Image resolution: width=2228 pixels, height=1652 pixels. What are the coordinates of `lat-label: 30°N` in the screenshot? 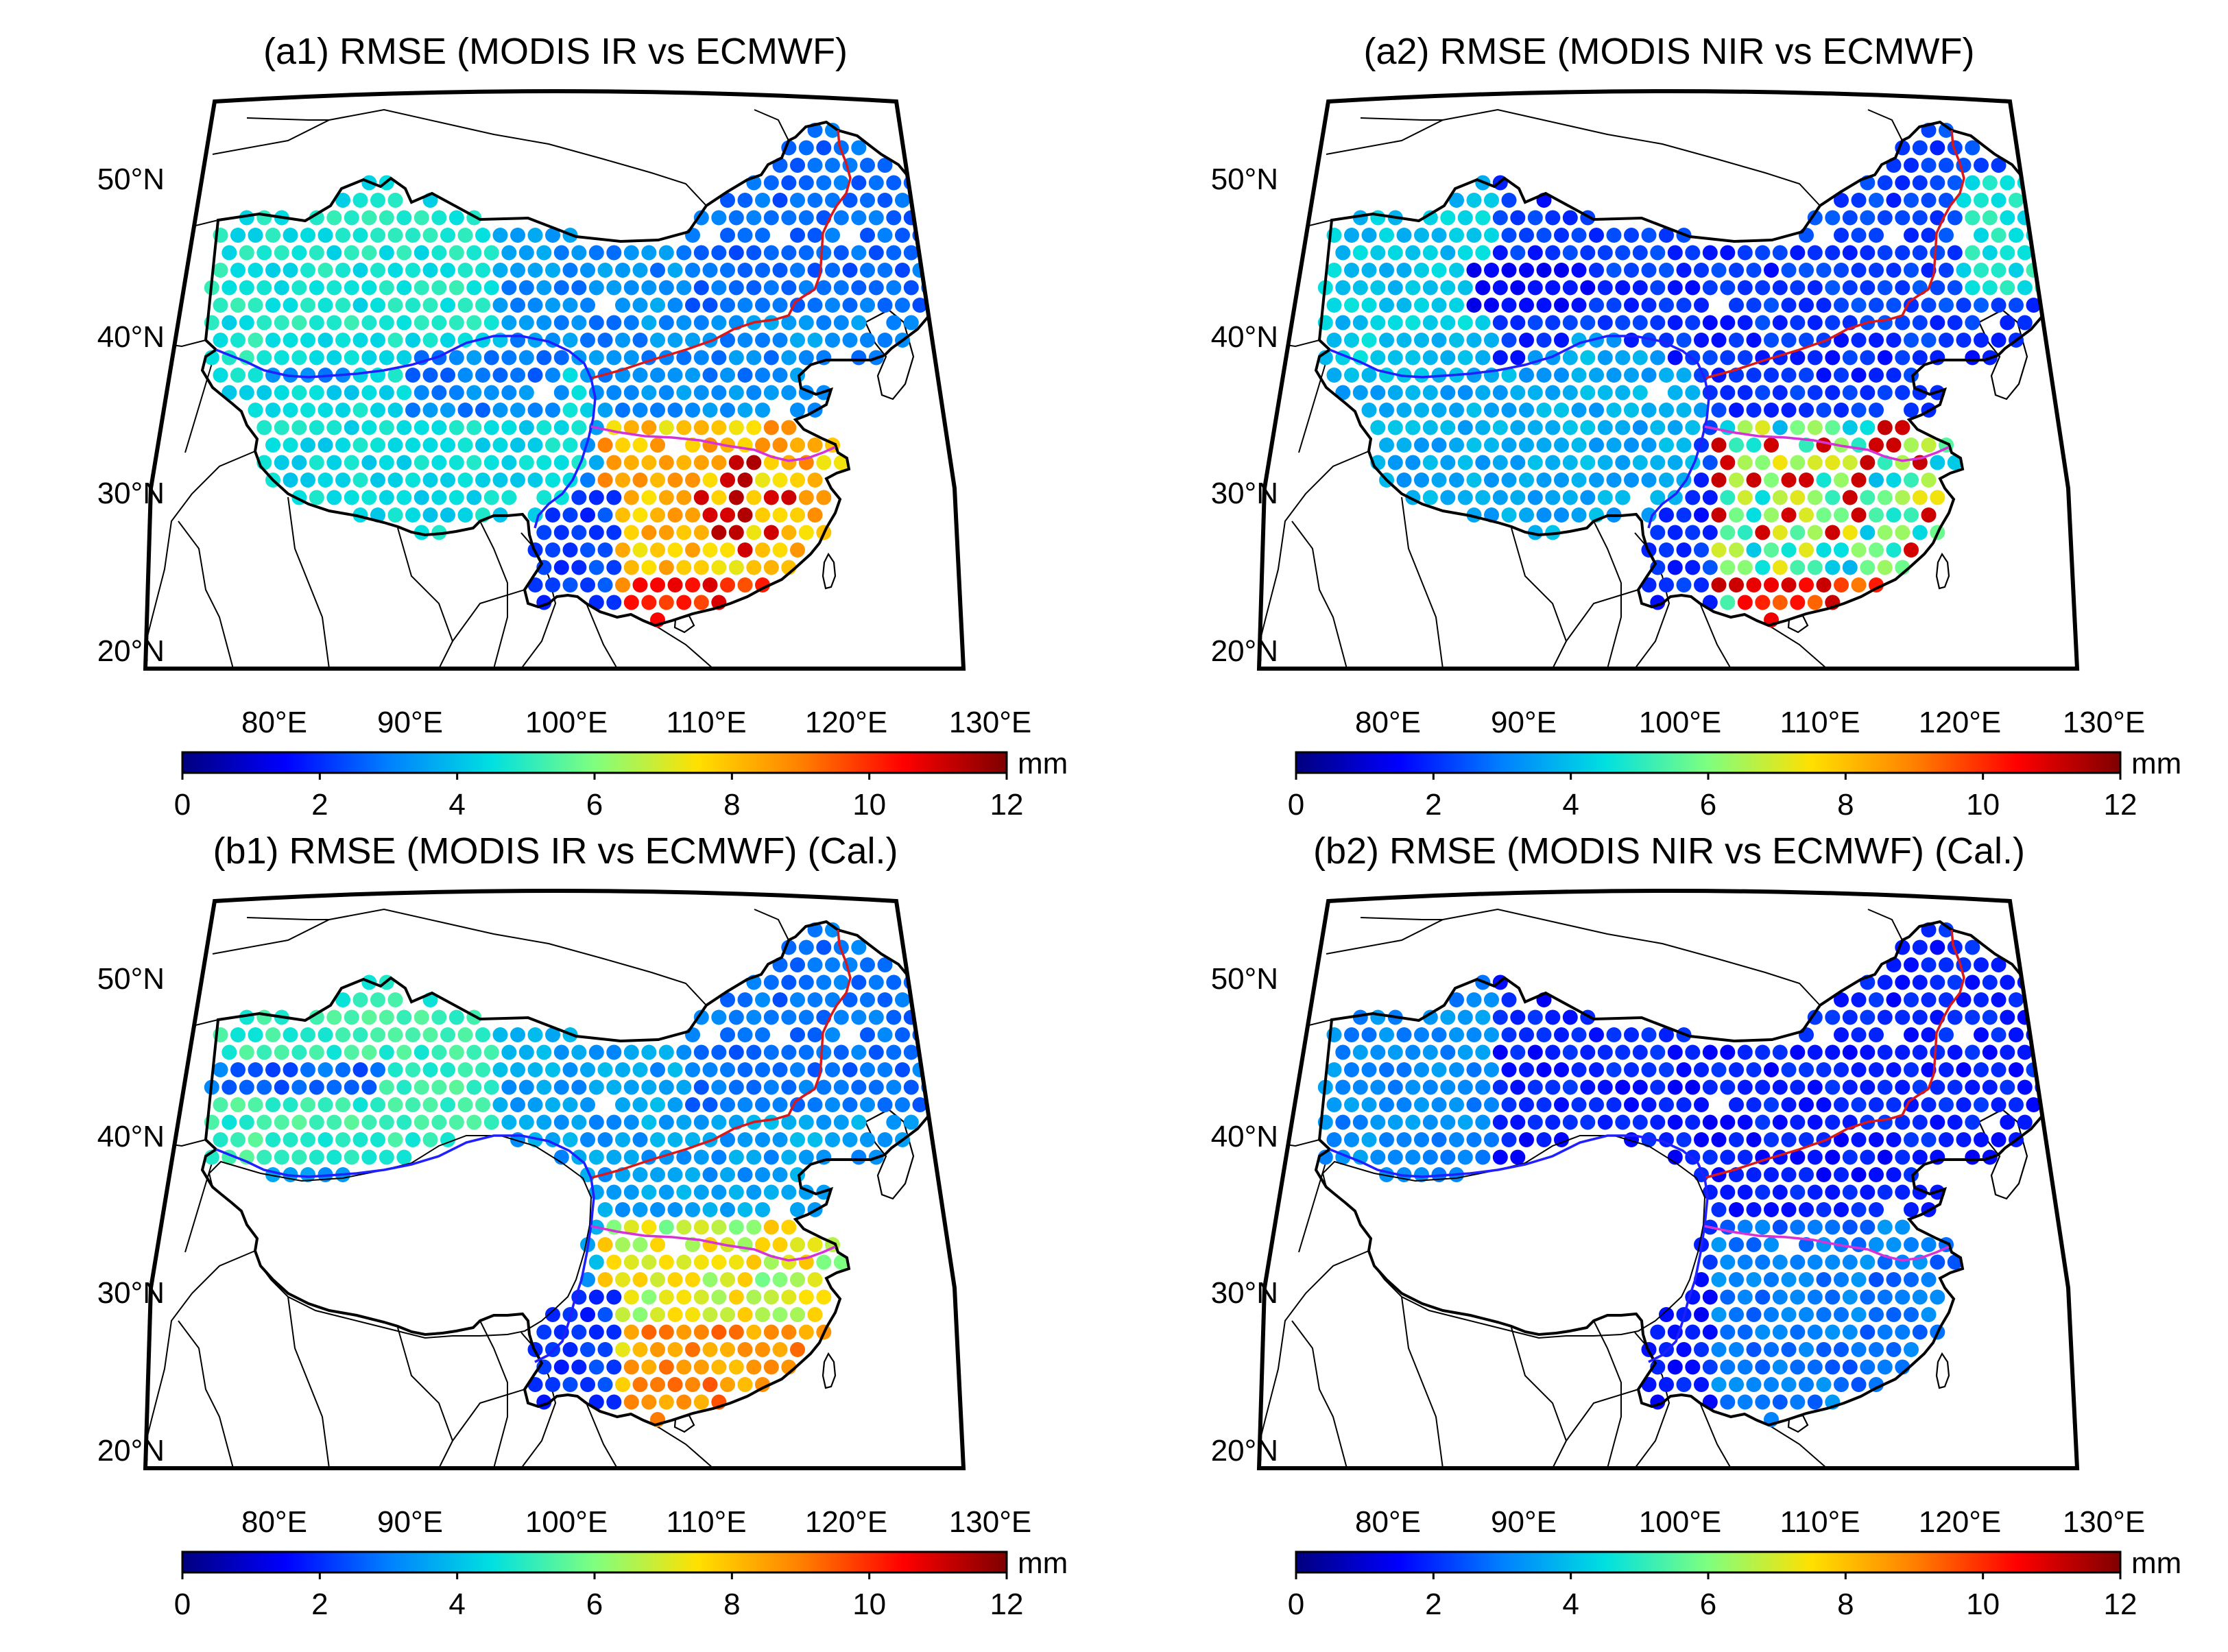 It's located at (131, 1293).